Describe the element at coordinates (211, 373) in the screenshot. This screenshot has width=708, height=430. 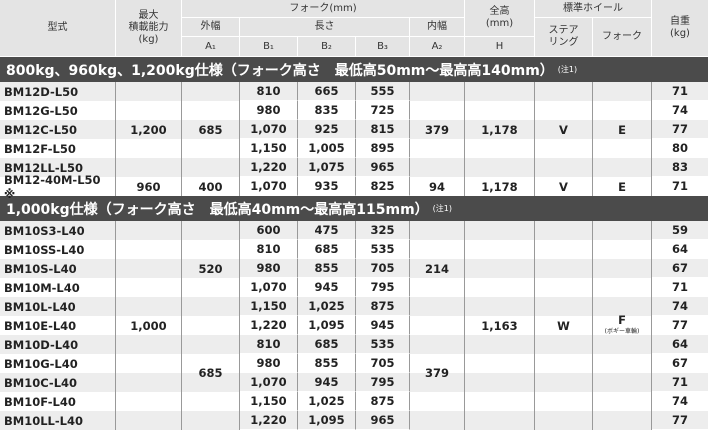
I see `merged-cell: 685` at that location.